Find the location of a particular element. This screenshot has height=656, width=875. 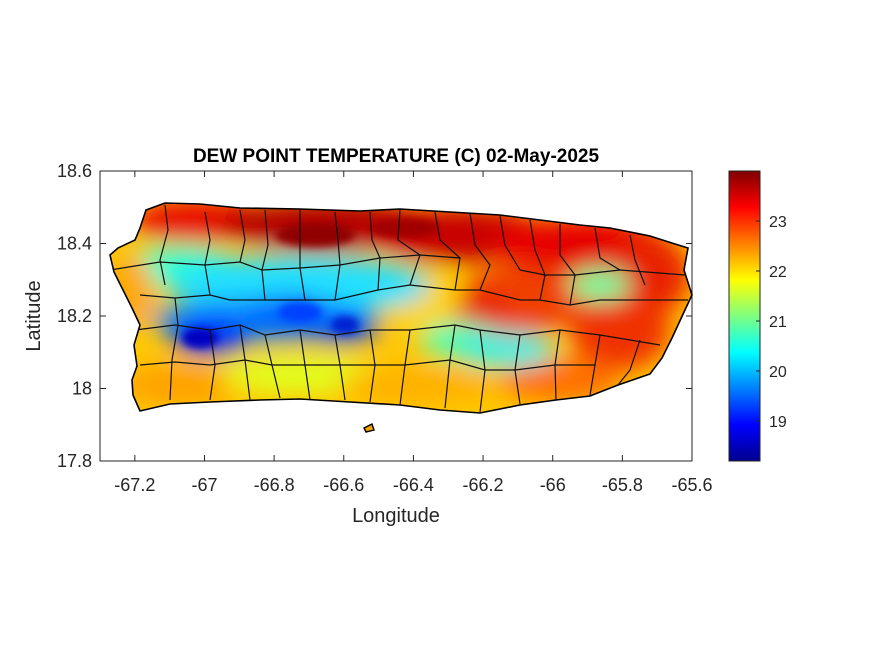

colorbar-tick-label: 21 is located at coordinates (778, 322).